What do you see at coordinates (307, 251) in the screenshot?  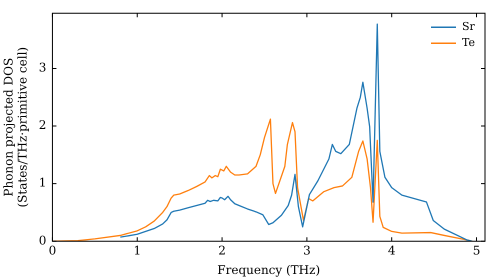 I see `x-tick-label: 3` at bounding box center [307, 251].